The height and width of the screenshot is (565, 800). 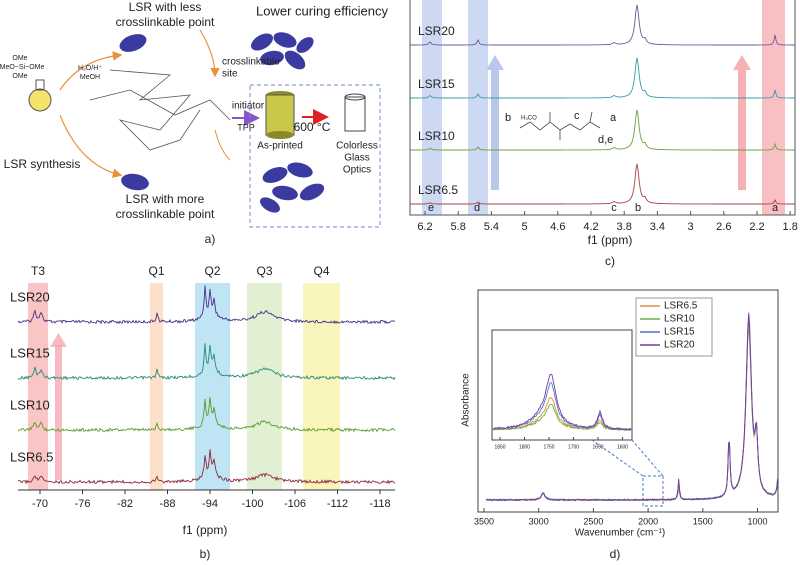 I want to click on x-tick-label: 1000, so click(x=757, y=521).